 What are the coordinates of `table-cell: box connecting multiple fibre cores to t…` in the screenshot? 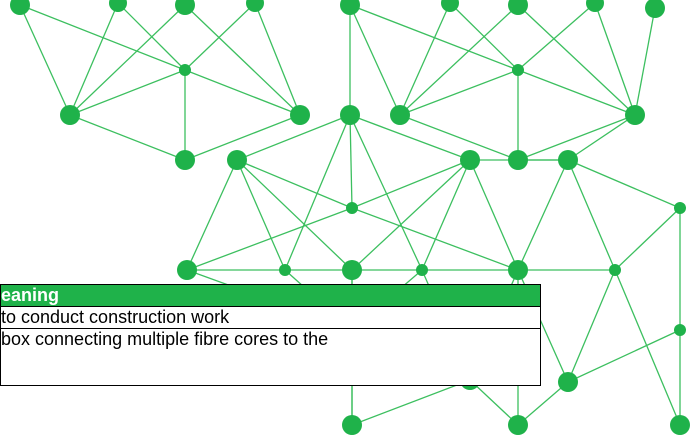 It's located at (270, 357).